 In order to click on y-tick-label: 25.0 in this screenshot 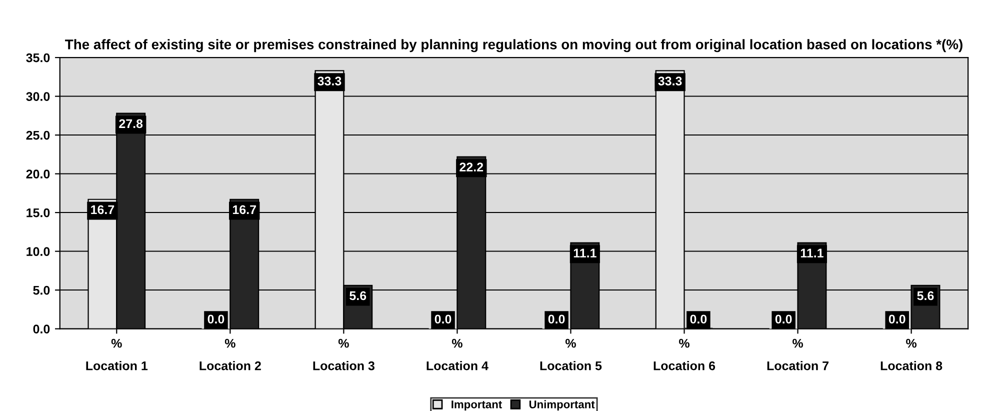, I will do `click(38, 135)`.